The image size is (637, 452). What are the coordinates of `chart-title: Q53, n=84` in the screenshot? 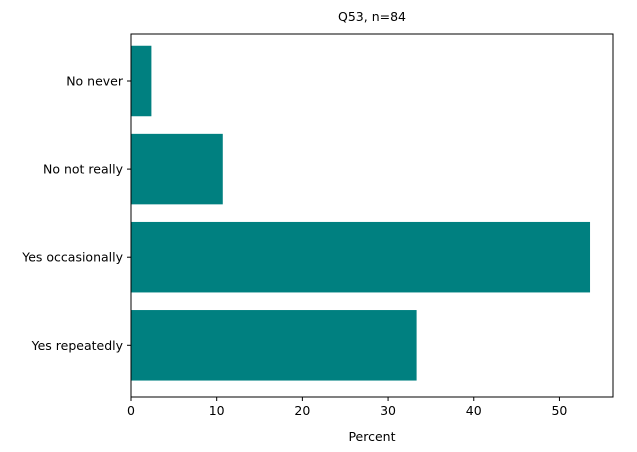 It's located at (372, 16).